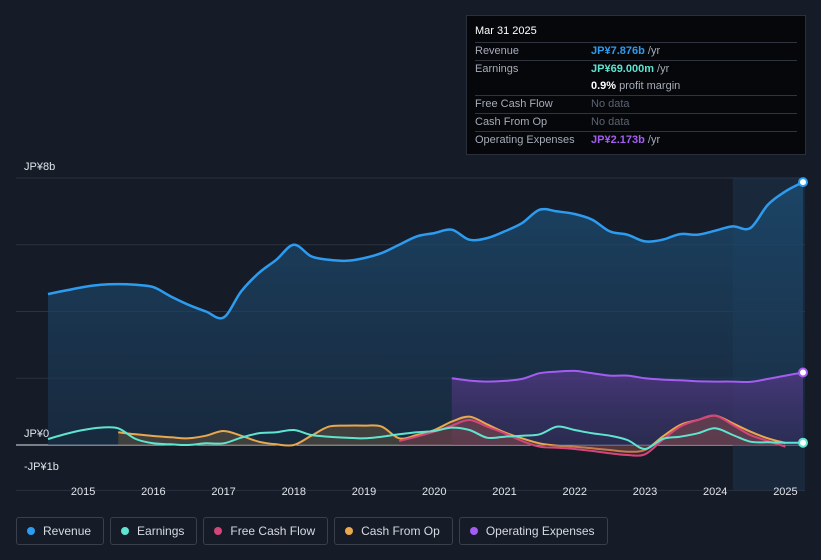  I want to click on legend-label: Operating Expenses, so click(540, 531).